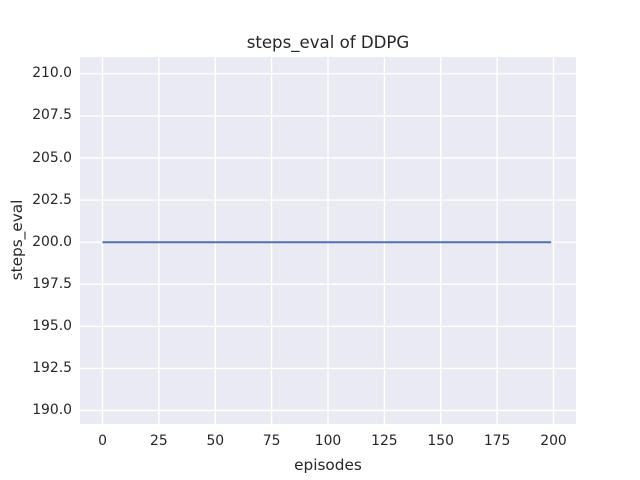 This screenshot has height=480, width=640. Describe the element at coordinates (553, 441) in the screenshot. I see `x-tick-label: 200` at that location.